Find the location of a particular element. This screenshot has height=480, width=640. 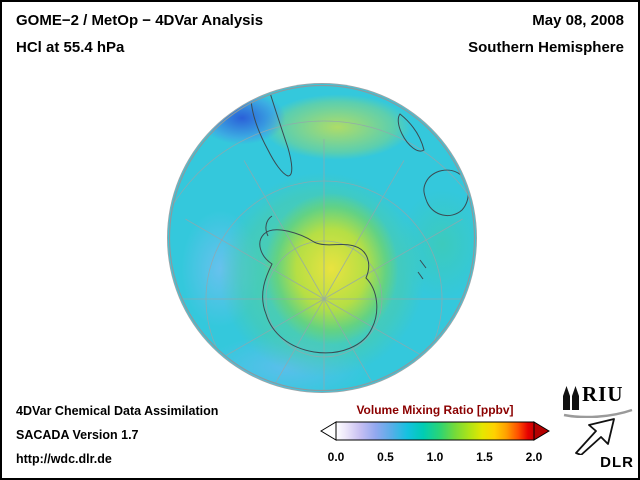

colorbar-left-arrow is located at coordinates (328, 431).